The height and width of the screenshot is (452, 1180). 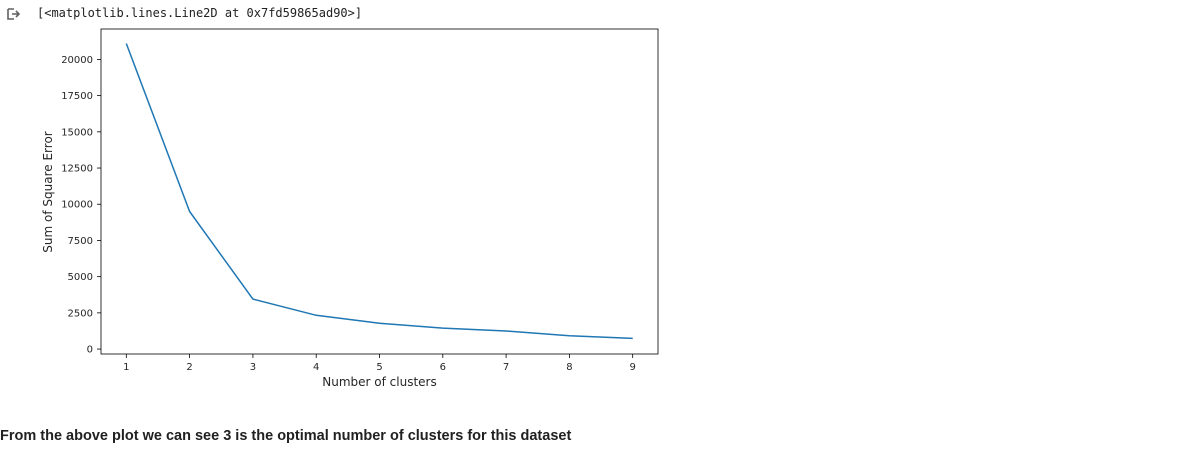 What do you see at coordinates (443, 367) in the screenshot?
I see `x-tick-label: 6` at bounding box center [443, 367].